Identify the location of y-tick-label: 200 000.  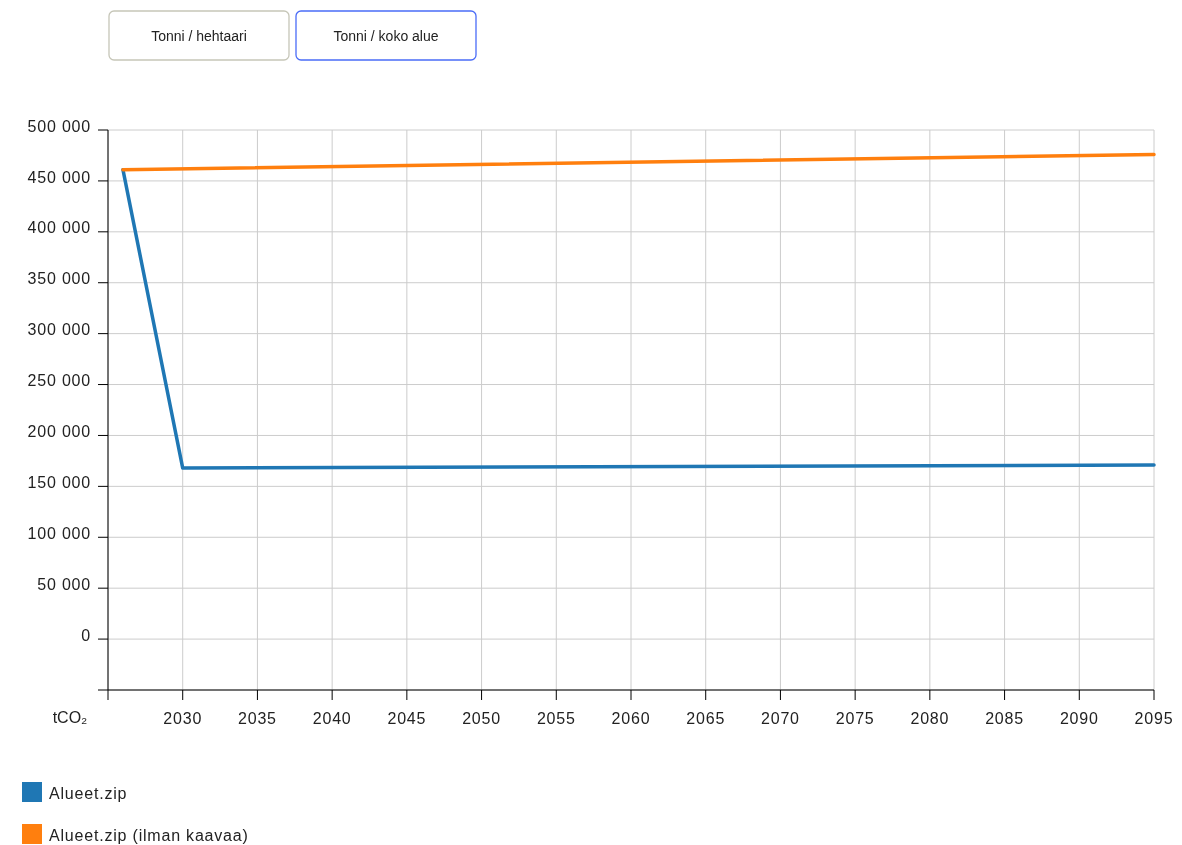
(59, 432).